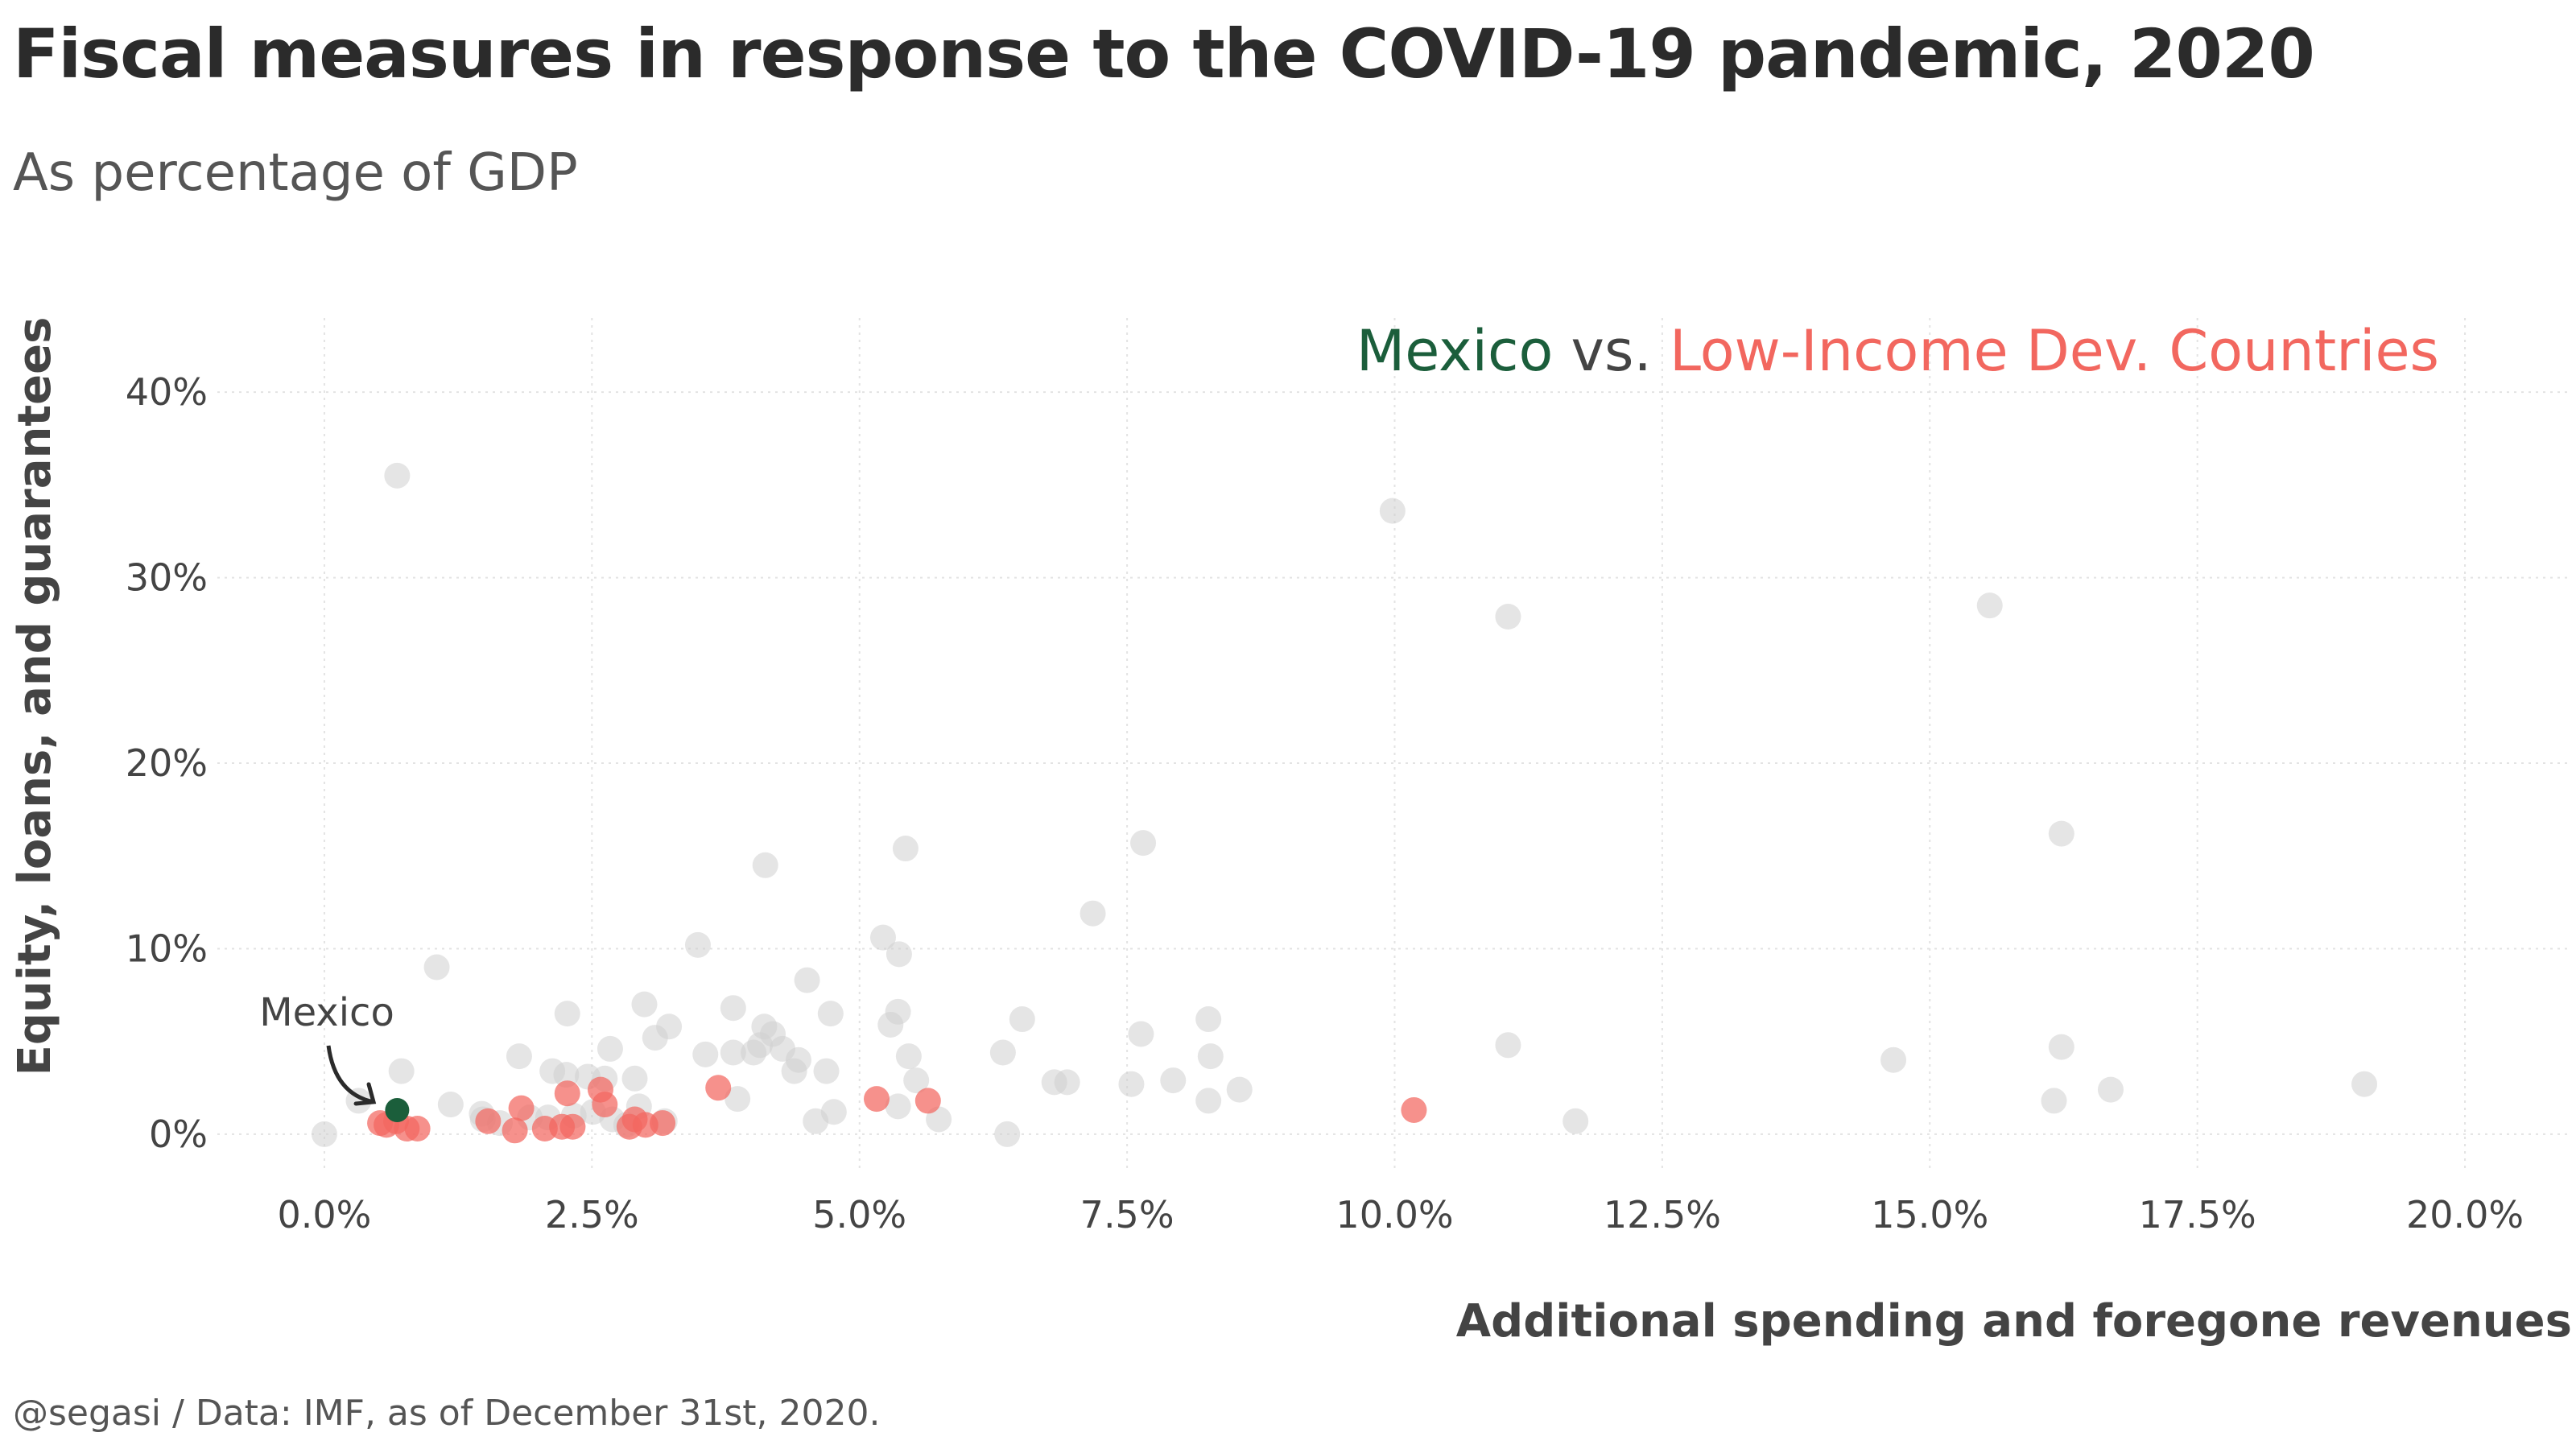 This screenshot has height=1449, width=2576. I want to click on y-tick-label: 10%, so click(167, 948).